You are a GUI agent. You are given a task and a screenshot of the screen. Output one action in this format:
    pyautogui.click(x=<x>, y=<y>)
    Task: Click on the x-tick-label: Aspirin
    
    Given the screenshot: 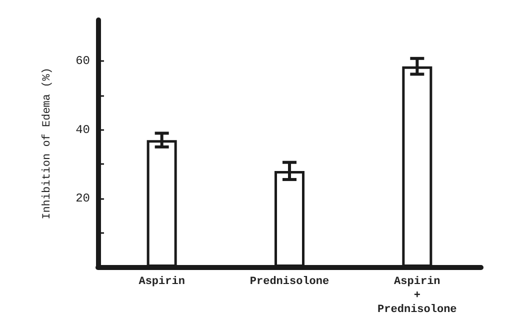 What is the action you would take?
    pyautogui.click(x=161, y=282)
    